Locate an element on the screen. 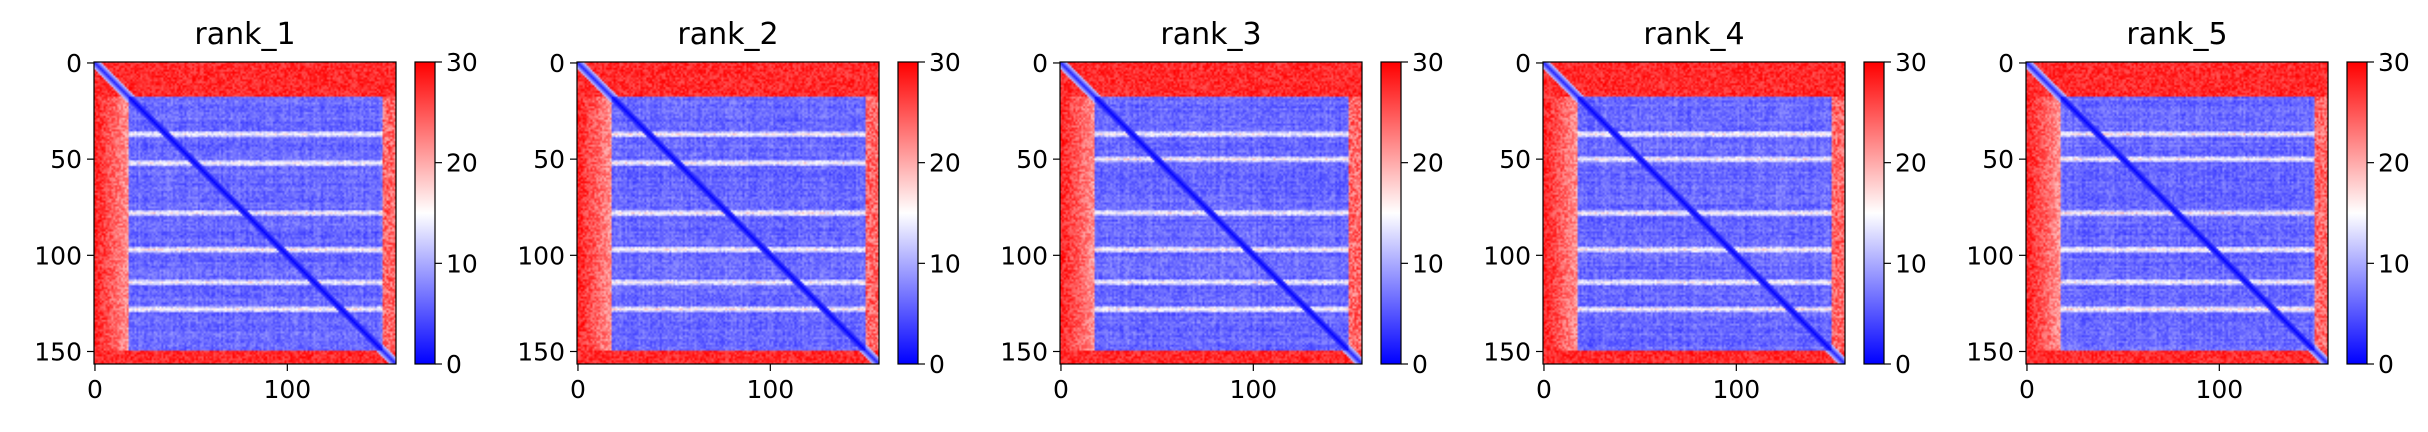 This screenshot has width=2428, height=432. chart-title: rank_4 is located at coordinates (1693, 34).